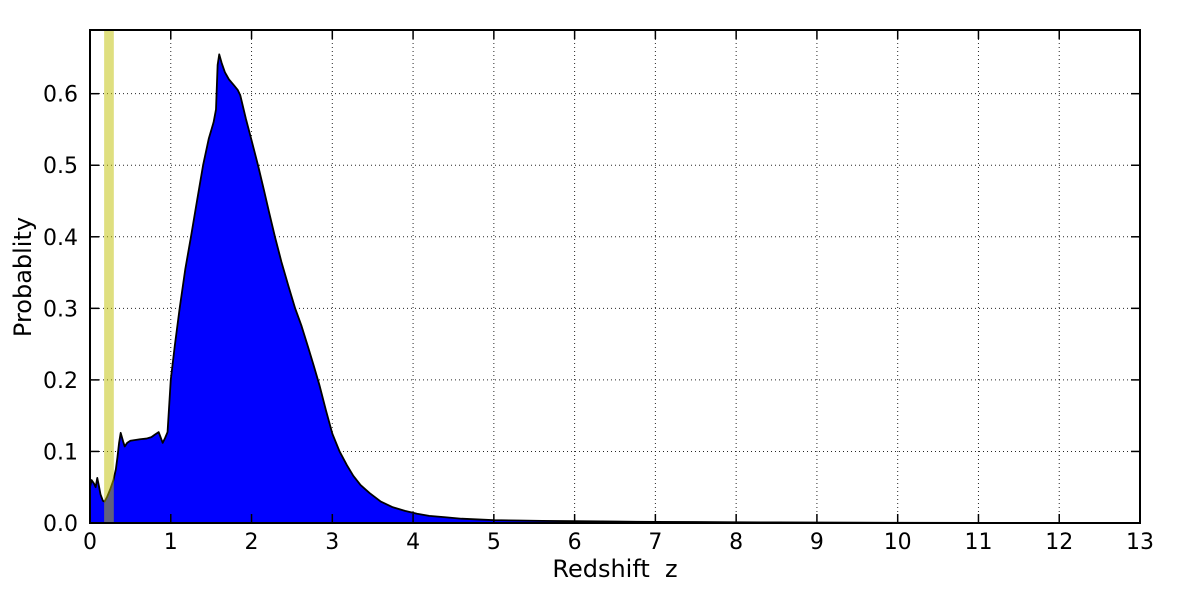  What do you see at coordinates (494, 542) in the screenshot?
I see `x-tick-label: 5` at bounding box center [494, 542].